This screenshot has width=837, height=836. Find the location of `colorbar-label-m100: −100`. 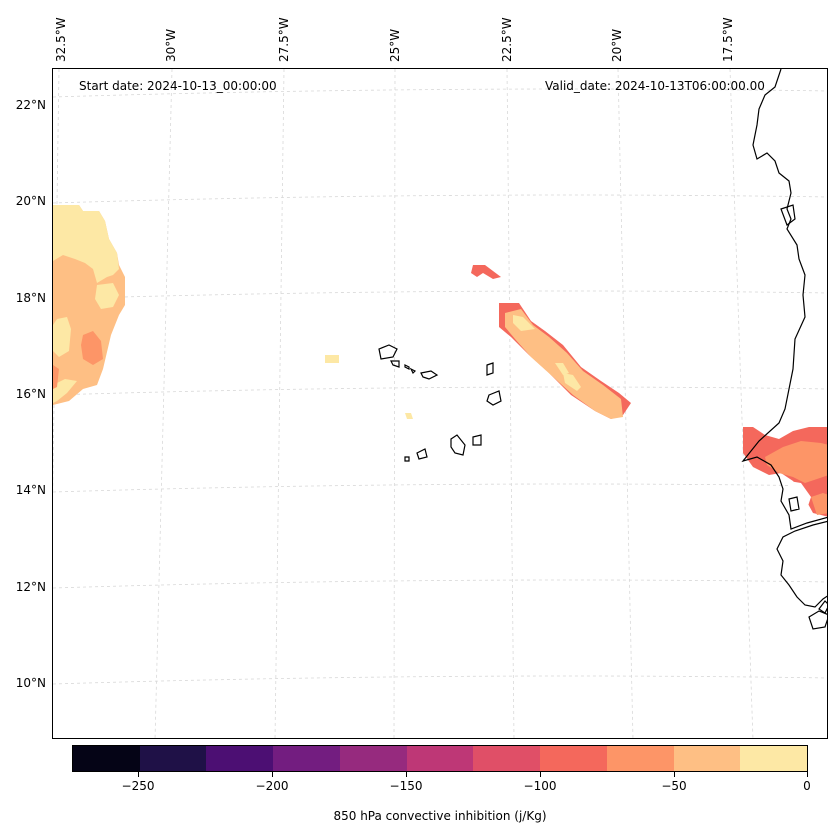

colorbar-label-m100: −100 is located at coordinates (540, 786).